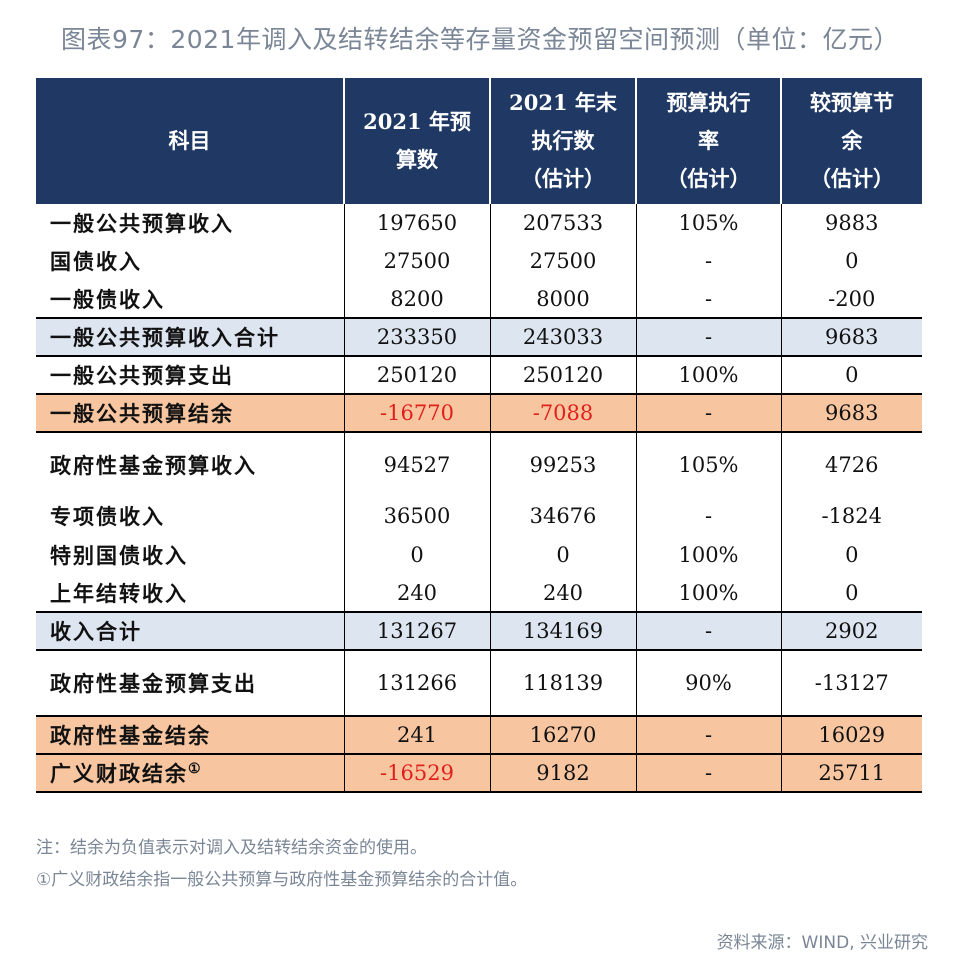 The height and width of the screenshot is (972, 960). Describe the element at coordinates (417, 683) in the screenshot. I see `cell-budget: 131266` at that location.